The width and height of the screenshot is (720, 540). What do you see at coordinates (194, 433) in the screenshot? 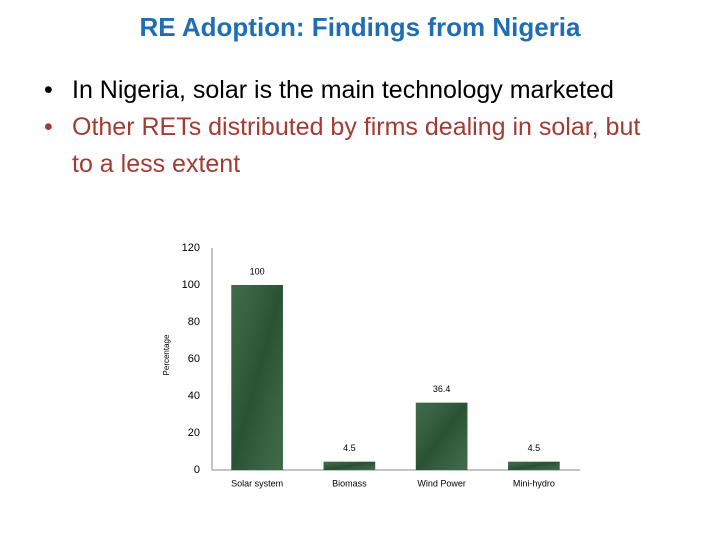
I see `y-tick-label: 20` at bounding box center [194, 433].